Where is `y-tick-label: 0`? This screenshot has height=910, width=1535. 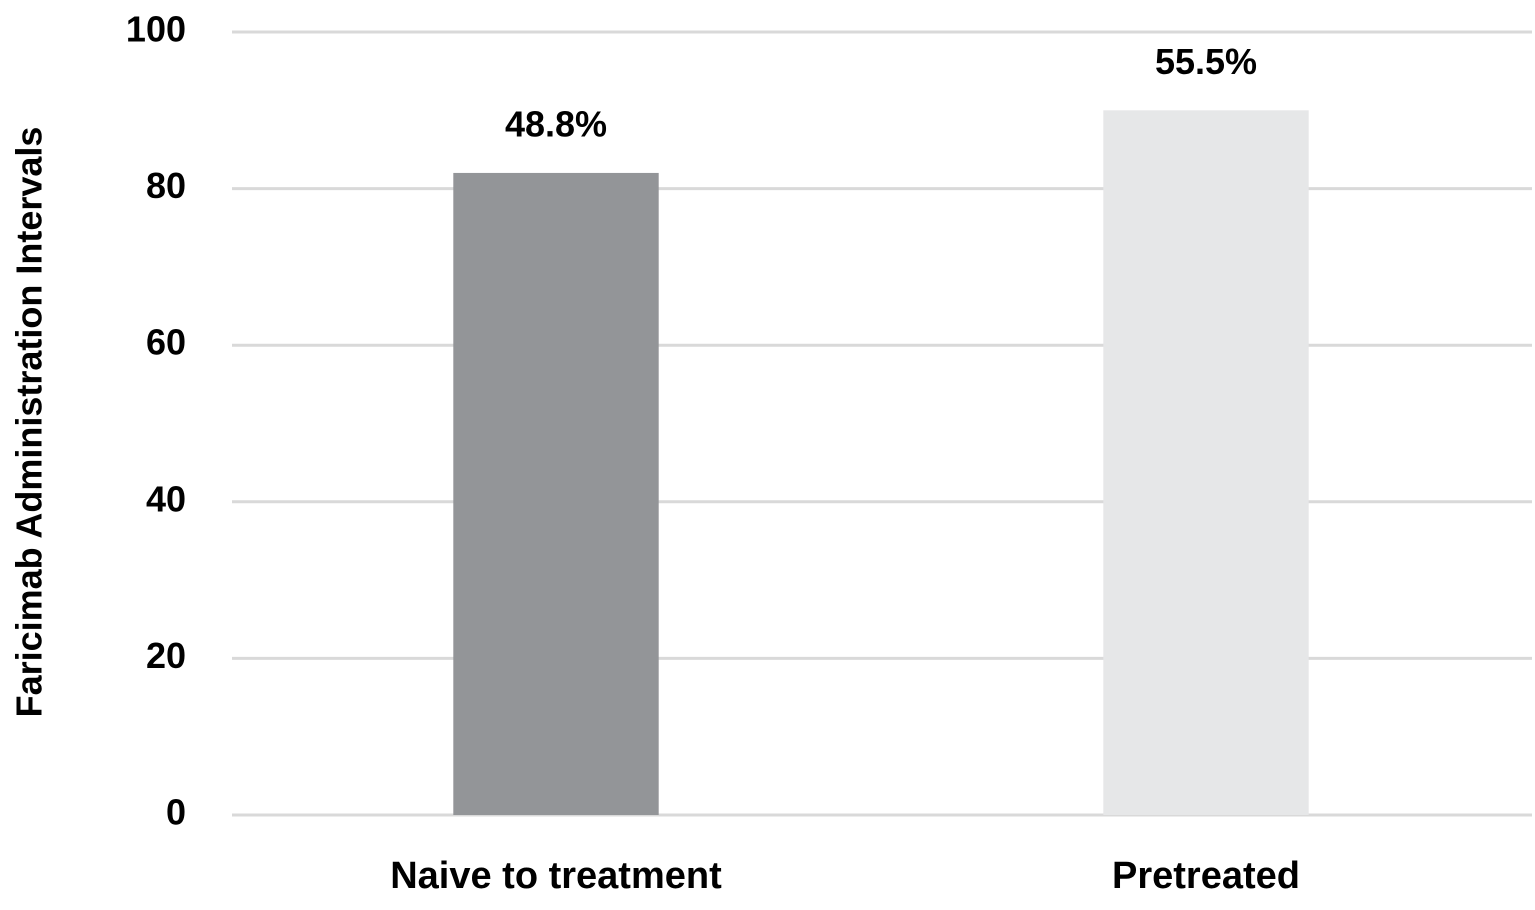
y-tick-label: 0 is located at coordinates (176, 812).